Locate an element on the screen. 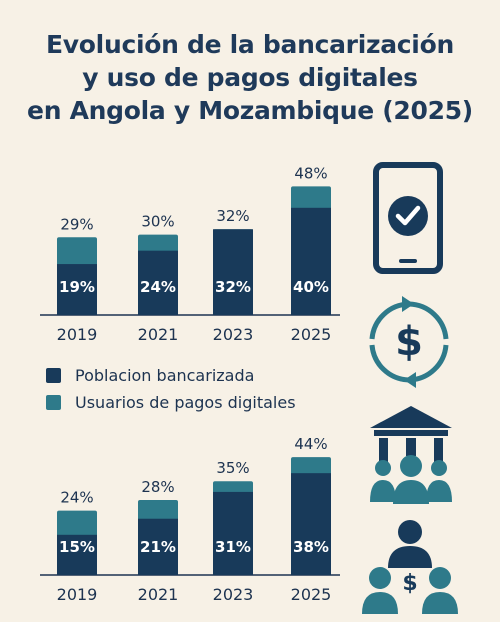 The height and width of the screenshot is (622, 500). label-banked-2019: 19% is located at coordinates (77, 287).